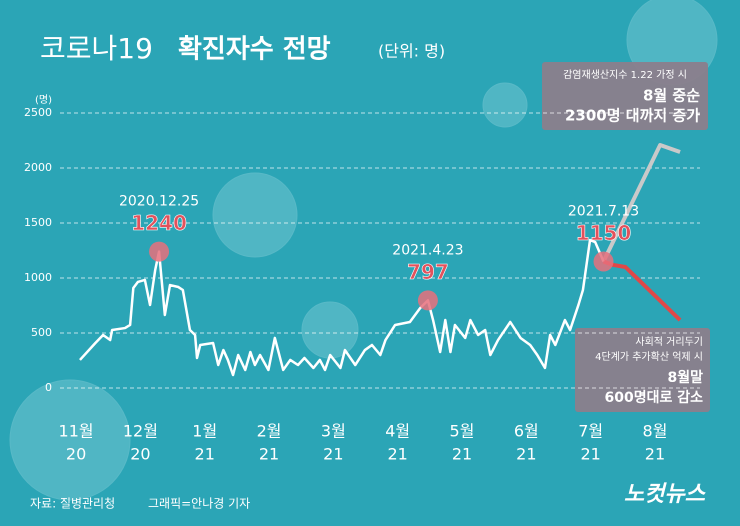  I want to click on callout-condition: 4단계가 추가확산 억제 시, so click(649, 357).